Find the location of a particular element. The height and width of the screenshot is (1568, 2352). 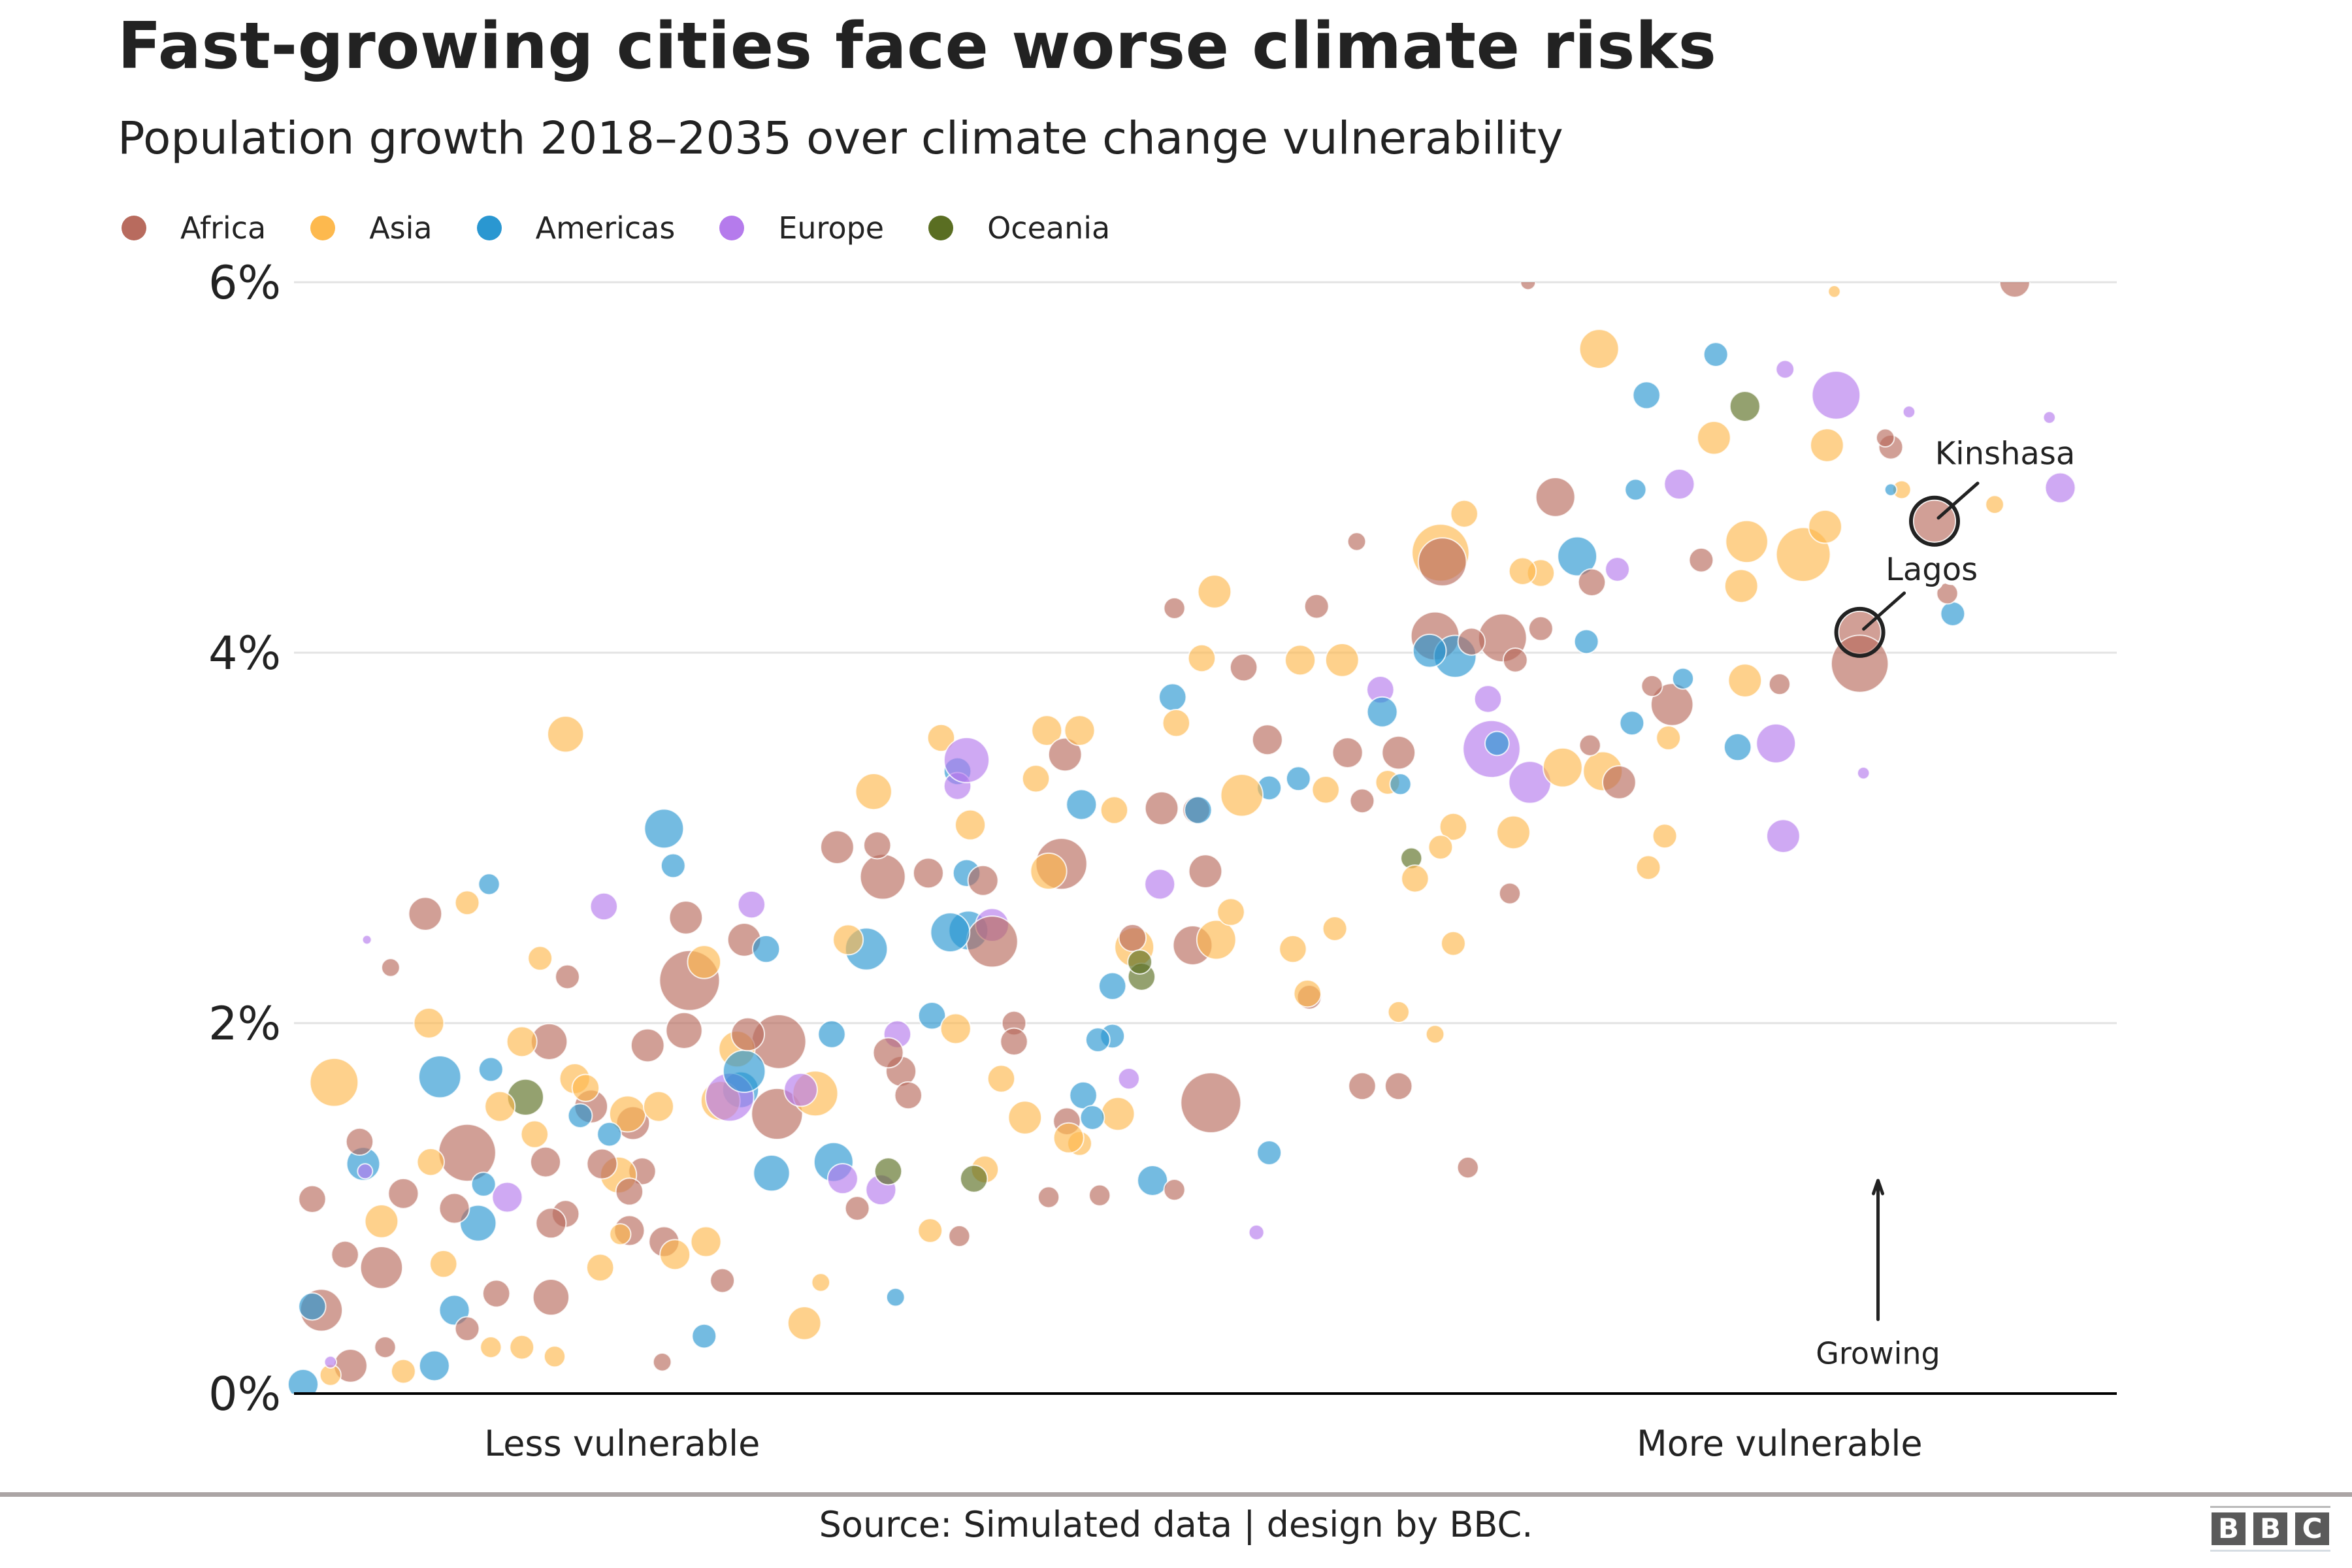

y-tick-label: 6% is located at coordinates (244, 283).